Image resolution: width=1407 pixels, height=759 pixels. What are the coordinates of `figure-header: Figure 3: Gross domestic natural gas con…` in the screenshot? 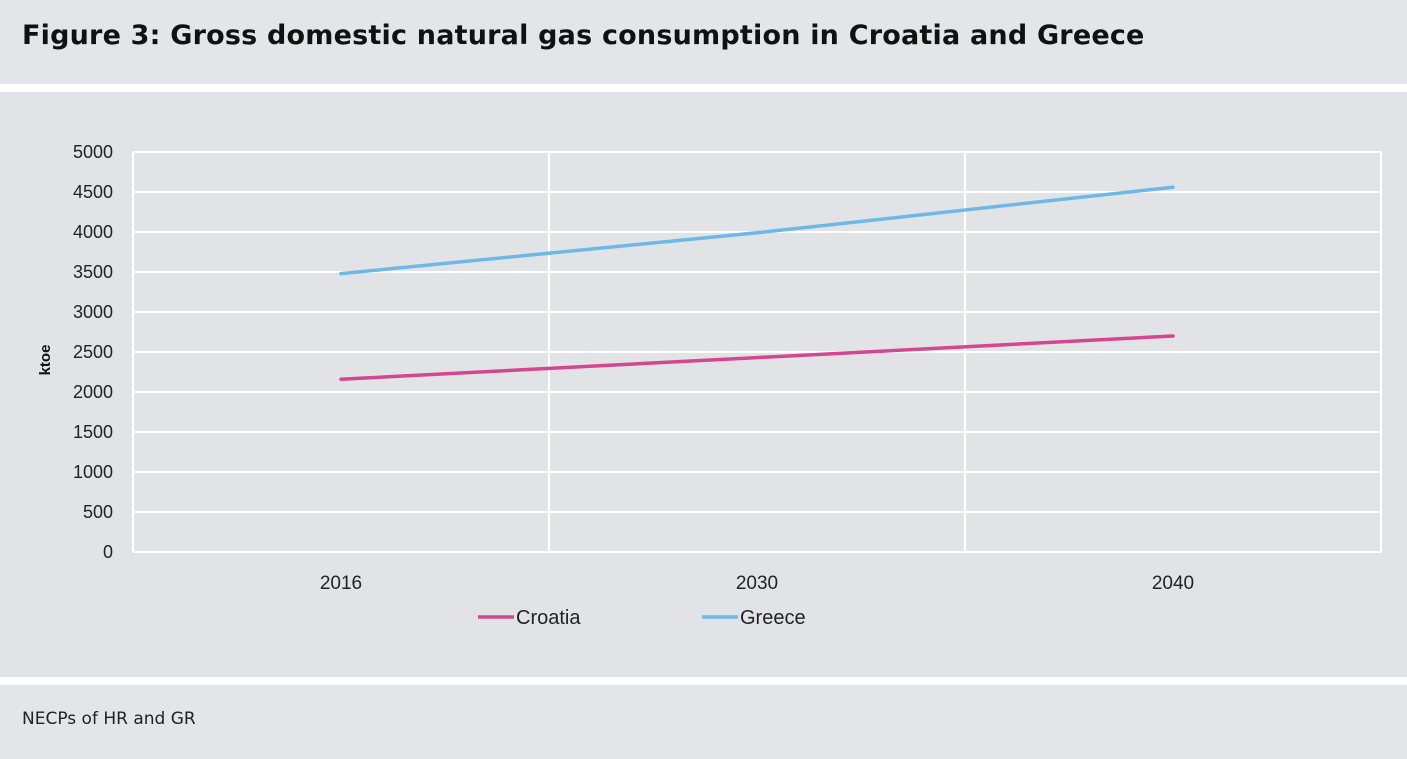 It's located at (703, 42).